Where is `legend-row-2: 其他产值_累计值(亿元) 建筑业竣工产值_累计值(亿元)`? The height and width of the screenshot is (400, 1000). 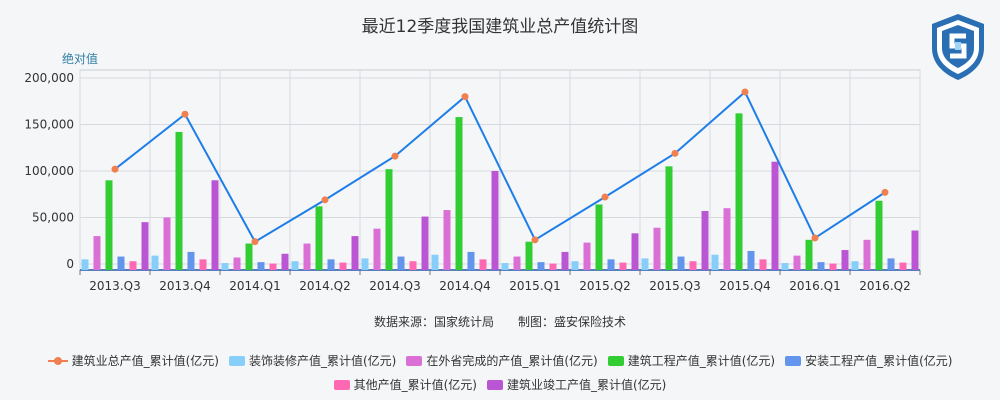 legend-row-2: 其他产值_累计值(亿元) 建筑业竣工产值_累计值(亿元) is located at coordinates (500, 384).